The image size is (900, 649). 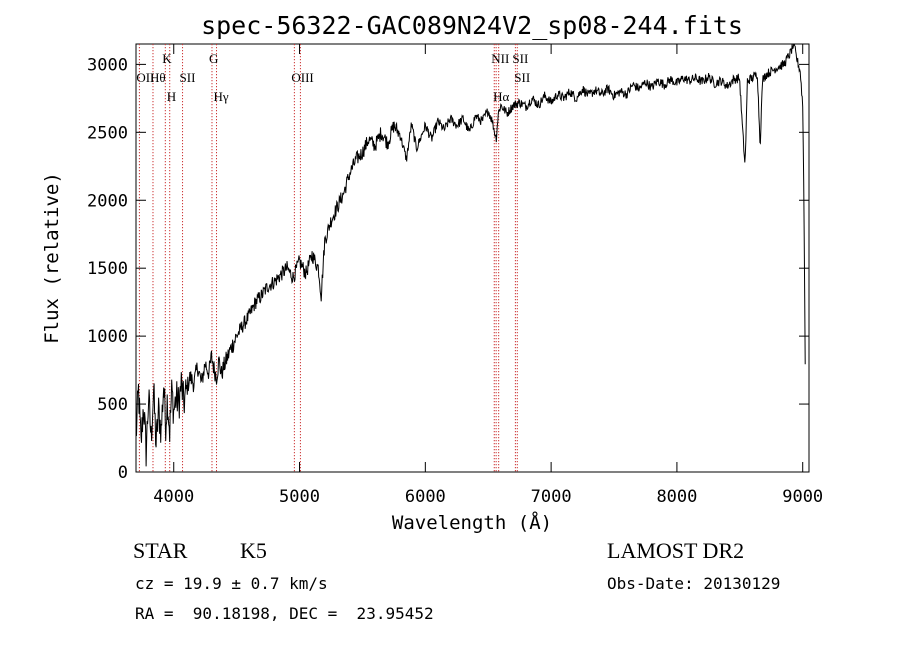 What do you see at coordinates (231, 583) in the screenshot?
I see `redshift-cz: cz = 19.9 ± 0.7 km/s` at bounding box center [231, 583].